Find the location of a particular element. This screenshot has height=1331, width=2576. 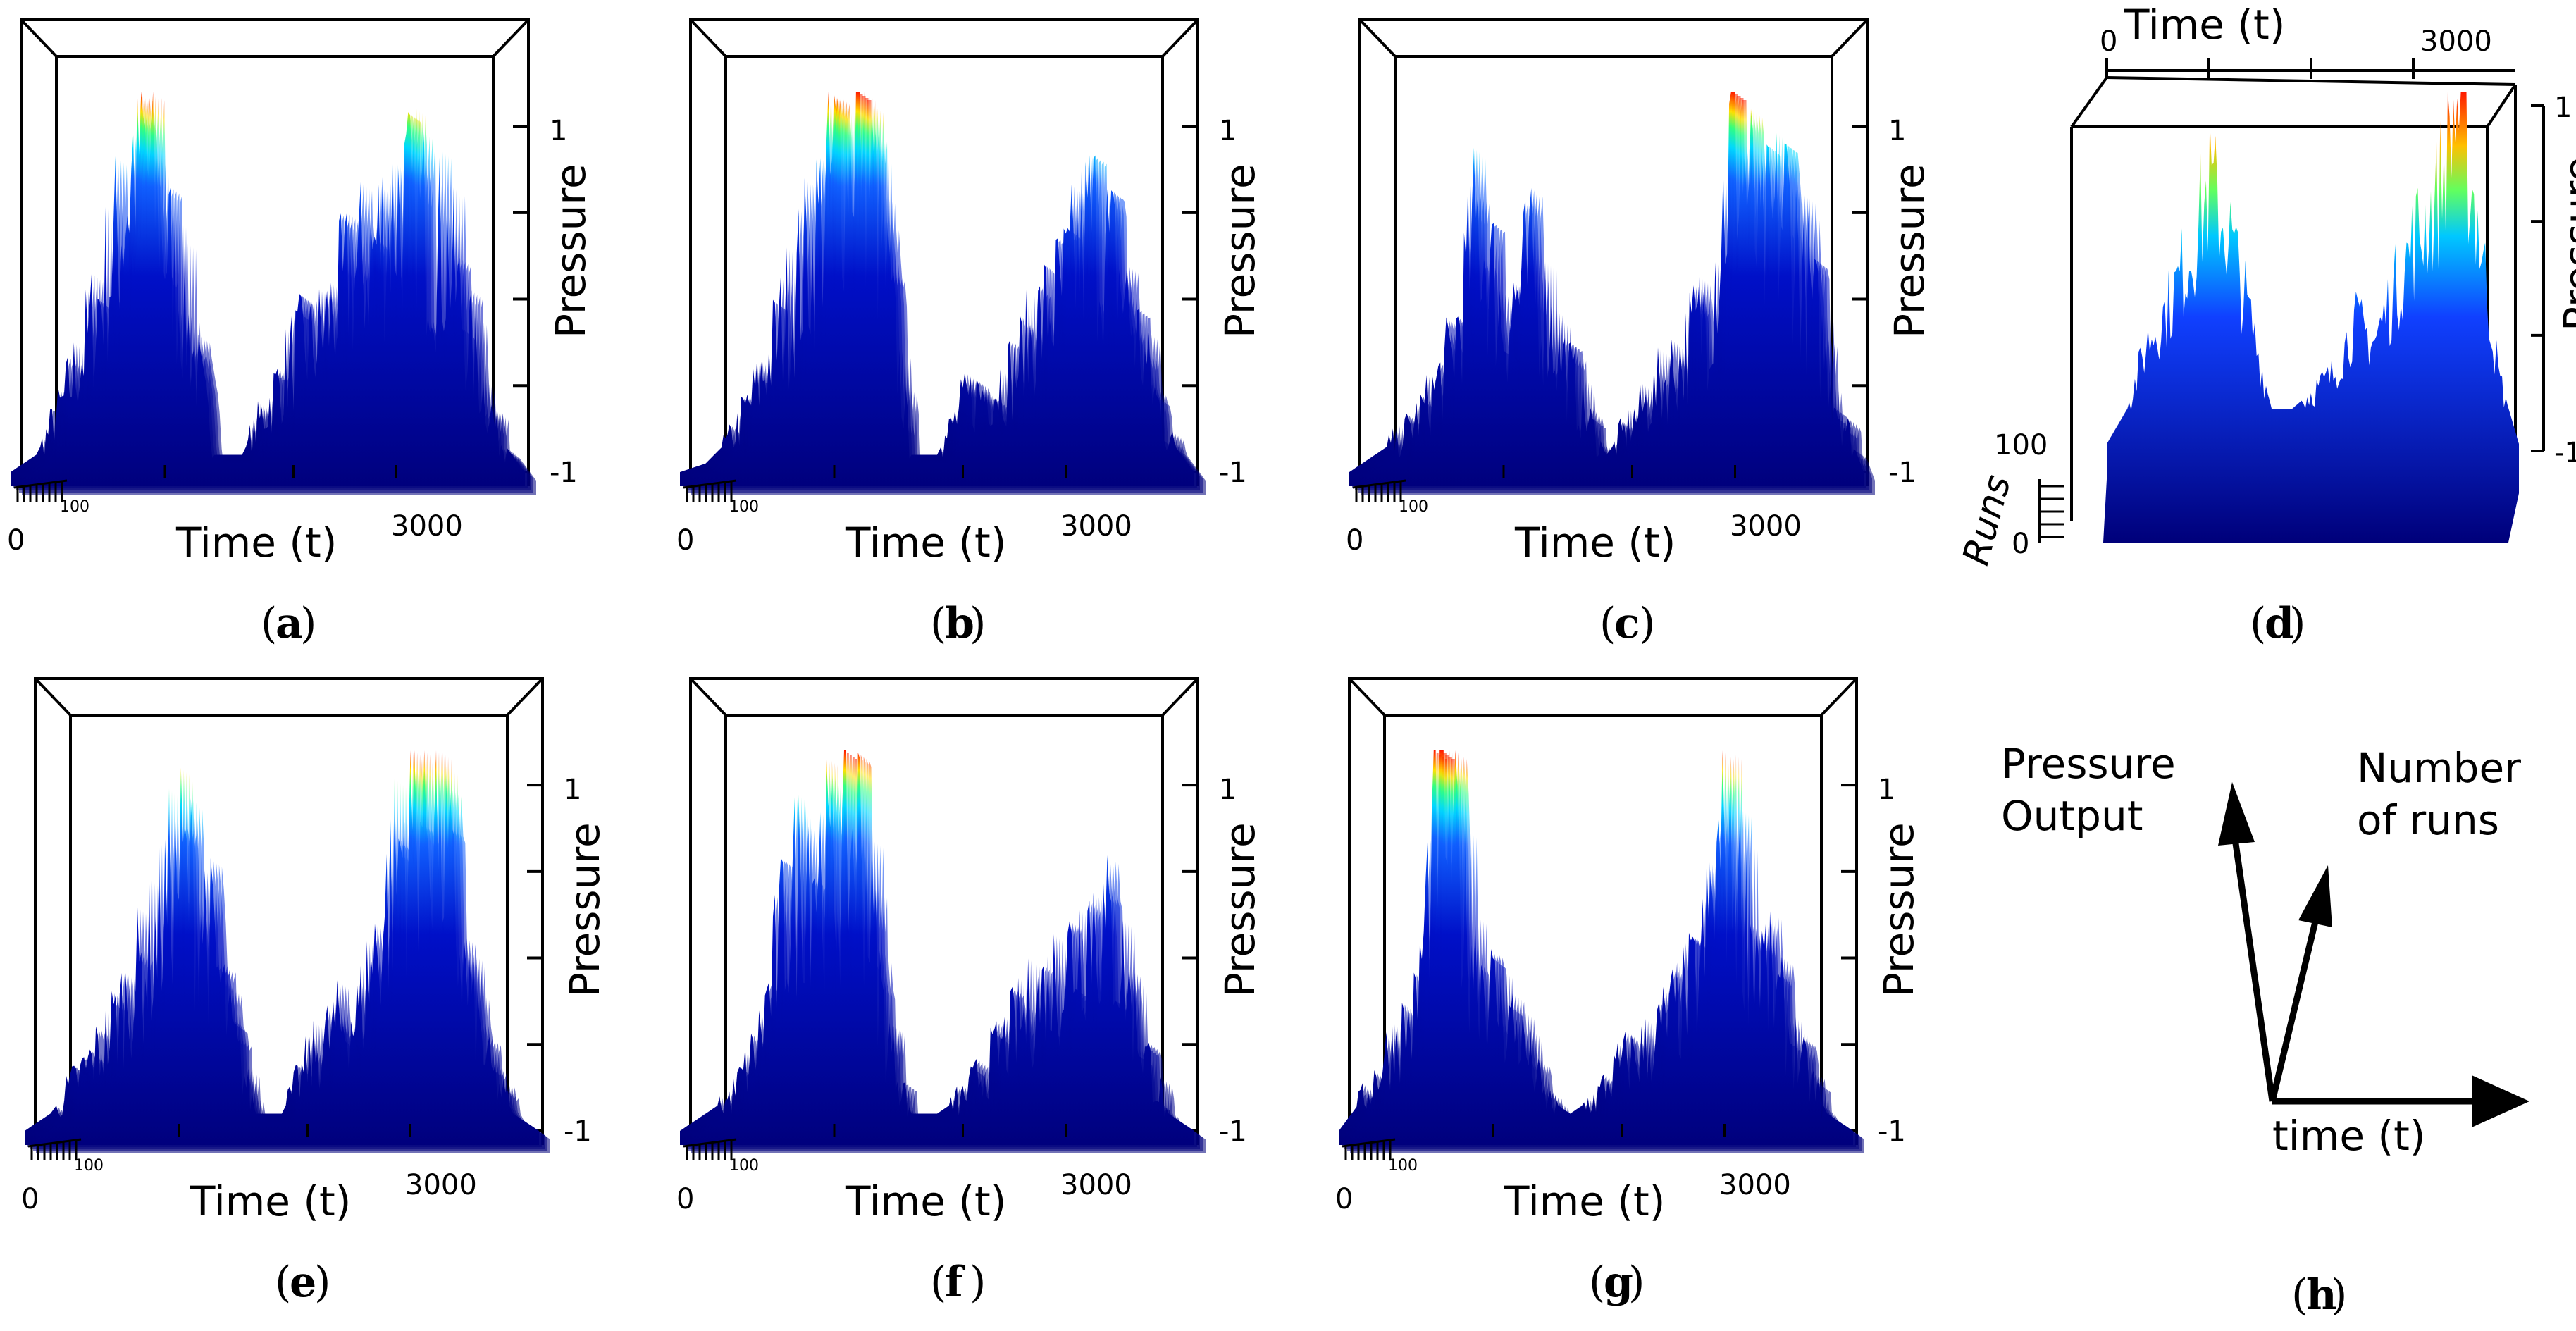

chart-panel-a: 1 -1 Pressure Time (t) 0 100 3000 (a) is located at coordinates (301, 333).